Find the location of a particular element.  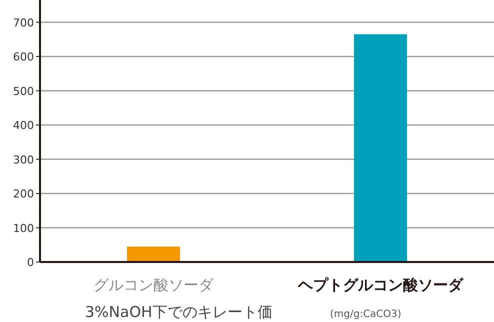

y-tick-label: 700 is located at coordinates (23, 23).